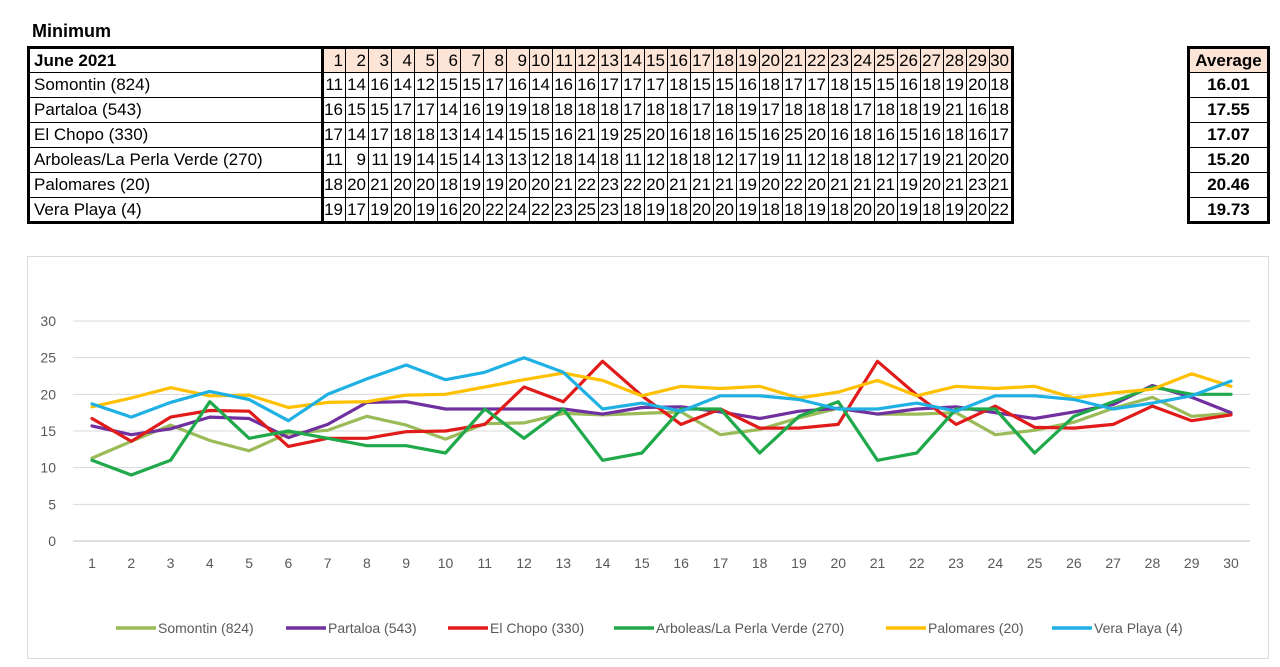 The image size is (1280, 667). I want to click on average-value-cell: 20.46, so click(1228, 185).